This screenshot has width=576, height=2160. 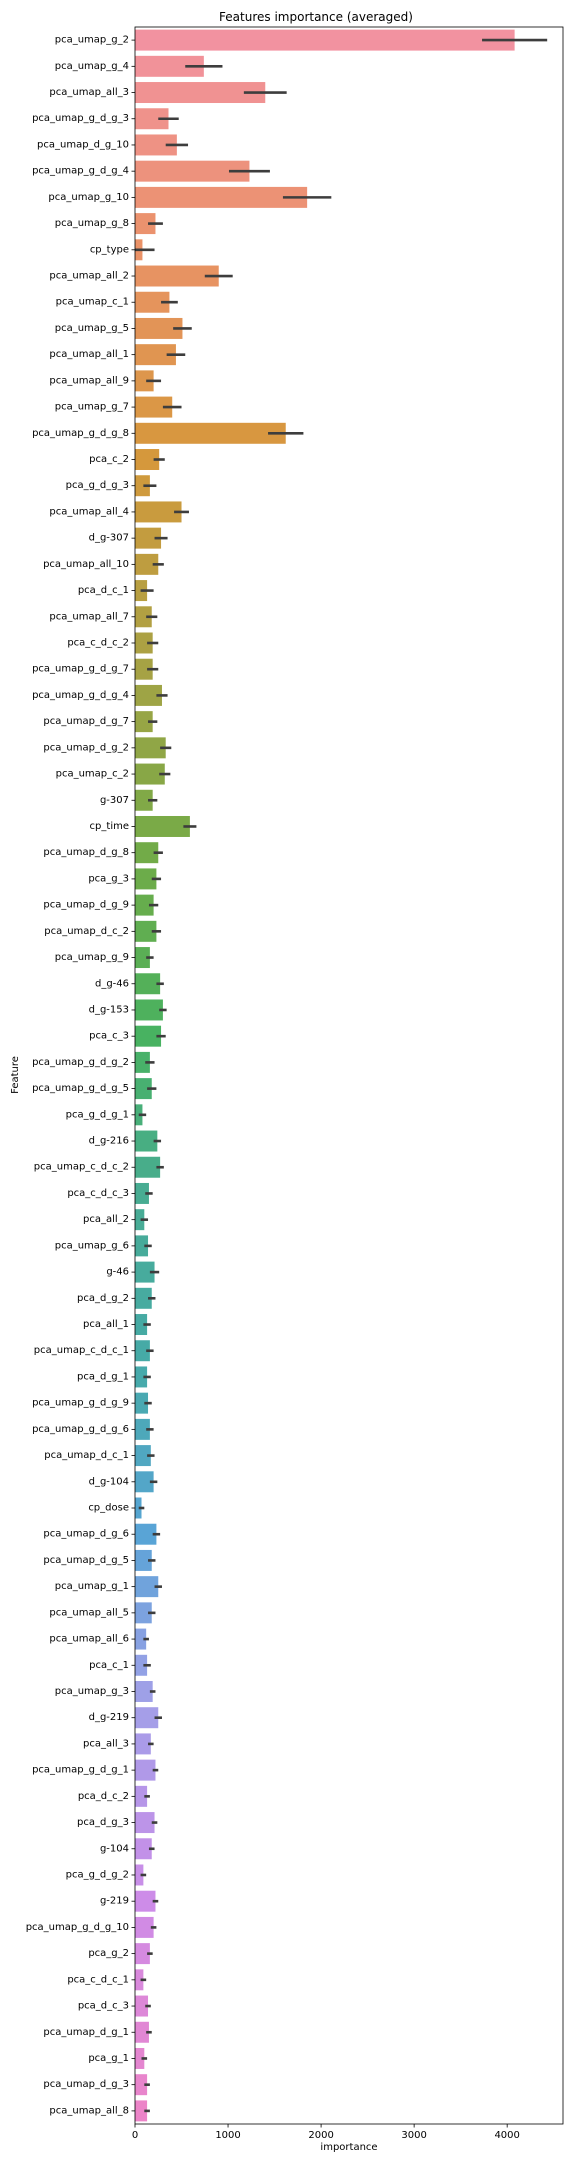 I want to click on x-tick-labels: 0 1000 2000 3000 4000, so click(x=326, y=2132).